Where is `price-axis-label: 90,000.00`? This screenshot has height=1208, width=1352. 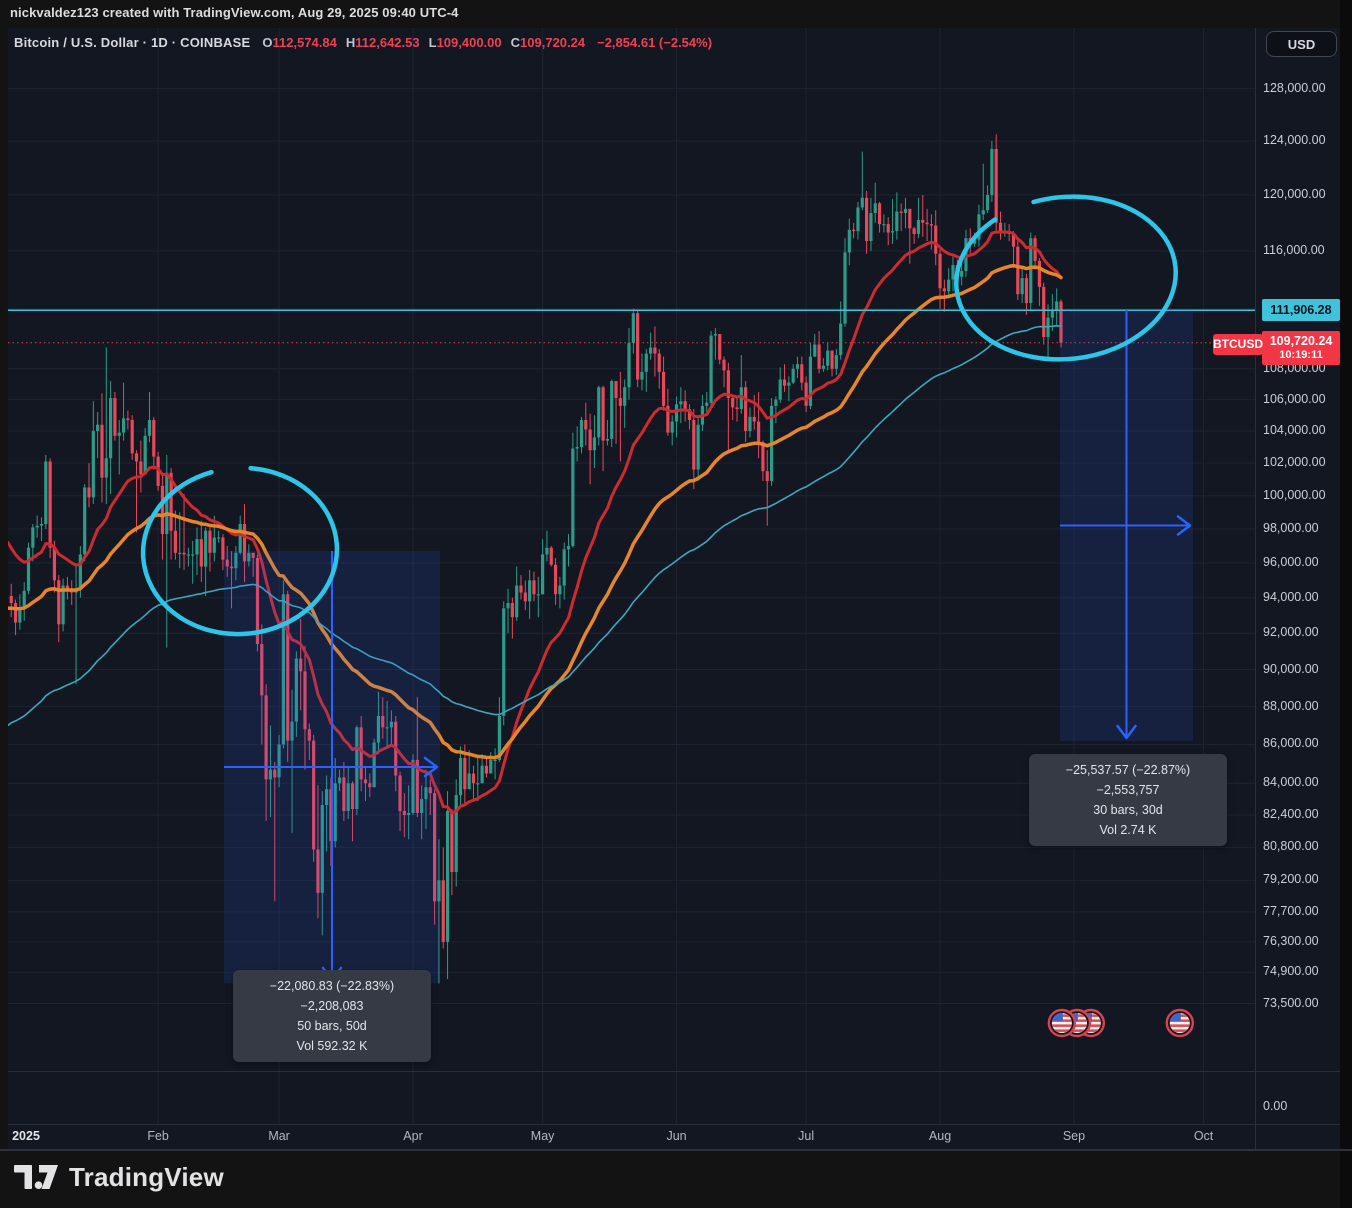
price-axis-label: 90,000.00 is located at coordinates (1291, 668).